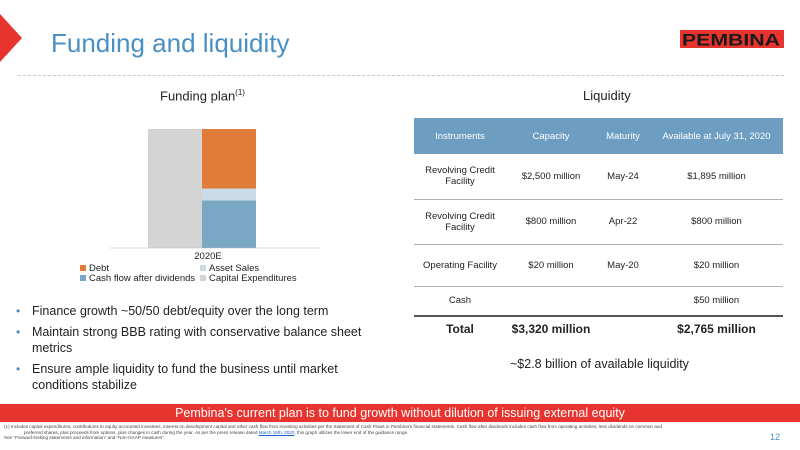 The height and width of the screenshot is (450, 800). I want to click on table-row: Cash $50 million, so click(598, 301).